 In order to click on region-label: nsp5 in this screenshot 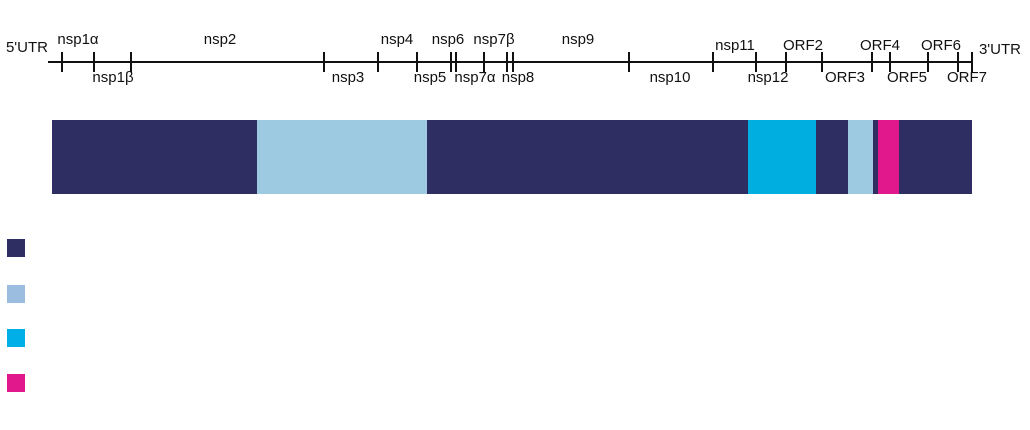, I will do `click(430, 77)`.